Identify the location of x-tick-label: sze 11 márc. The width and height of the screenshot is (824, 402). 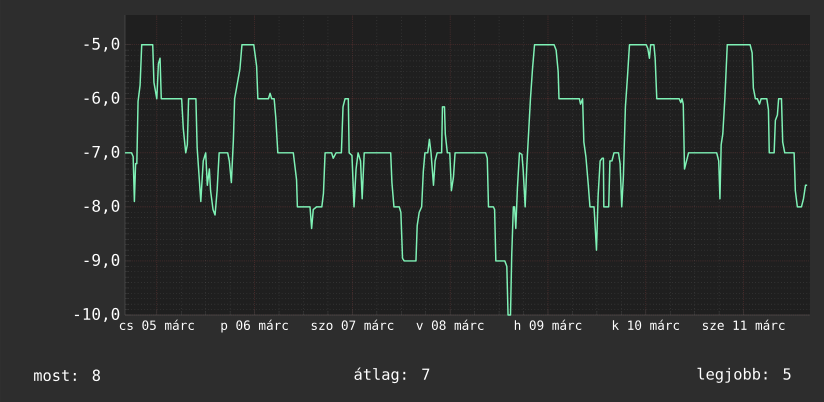
(743, 325).